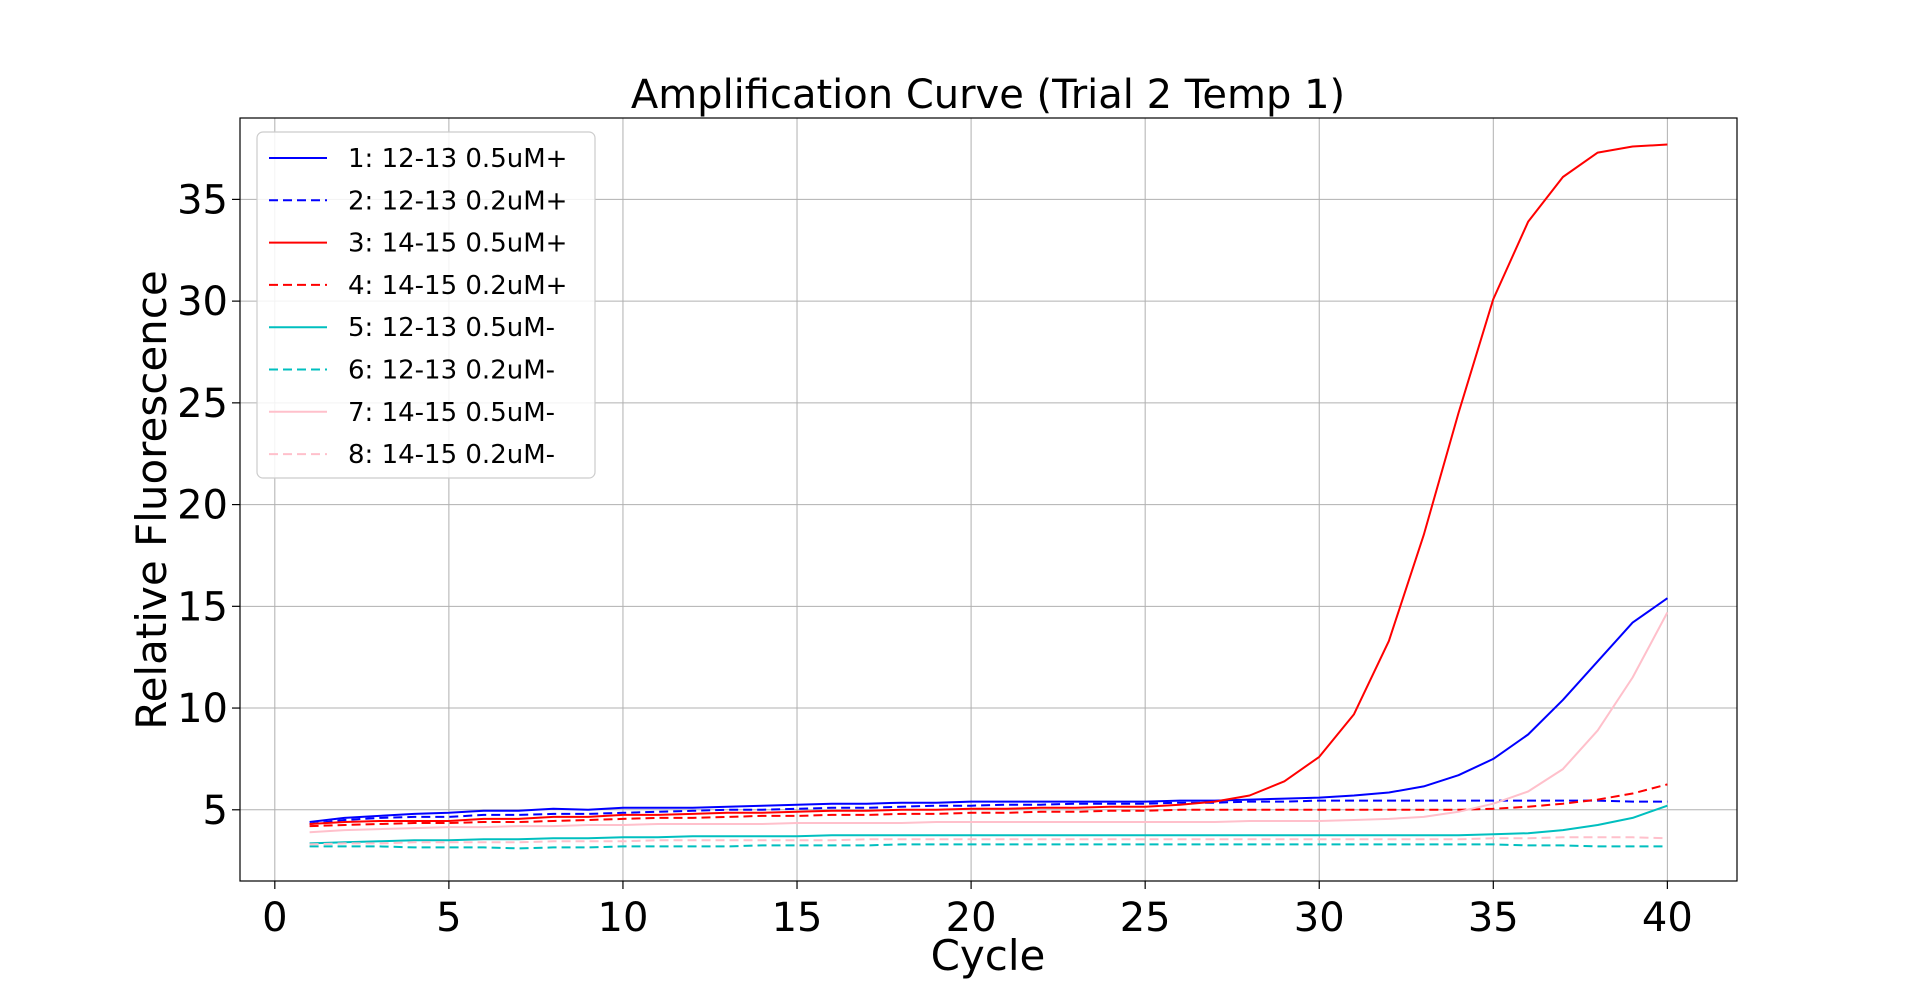 The image size is (1920, 983). What do you see at coordinates (1145, 918) in the screenshot?
I see `x-tick-label: 25` at bounding box center [1145, 918].